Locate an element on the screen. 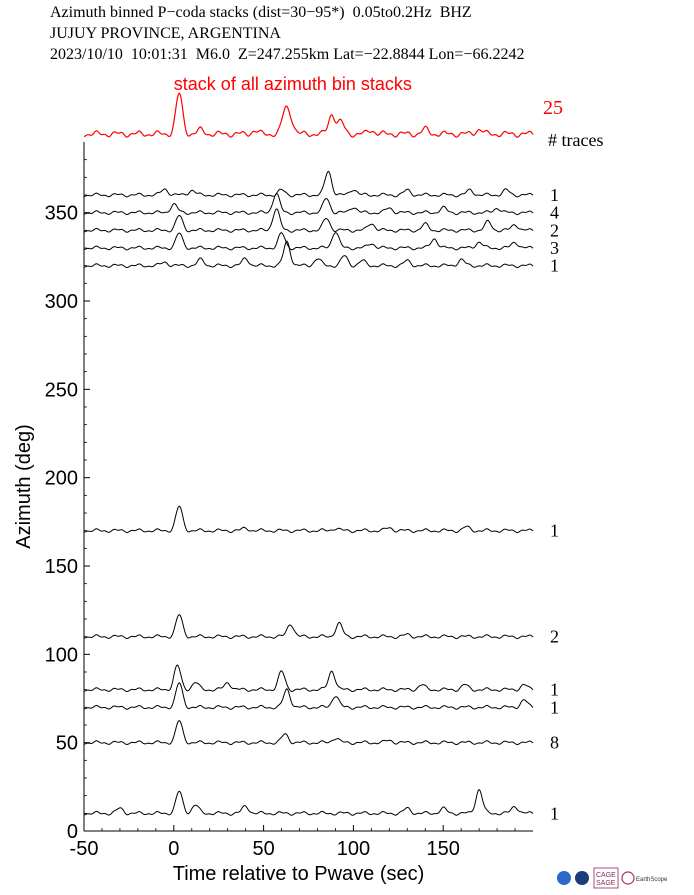 The height and width of the screenshot is (895, 694). x-axis-label: Time relative to Pwave (sec) is located at coordinates (299, 874).